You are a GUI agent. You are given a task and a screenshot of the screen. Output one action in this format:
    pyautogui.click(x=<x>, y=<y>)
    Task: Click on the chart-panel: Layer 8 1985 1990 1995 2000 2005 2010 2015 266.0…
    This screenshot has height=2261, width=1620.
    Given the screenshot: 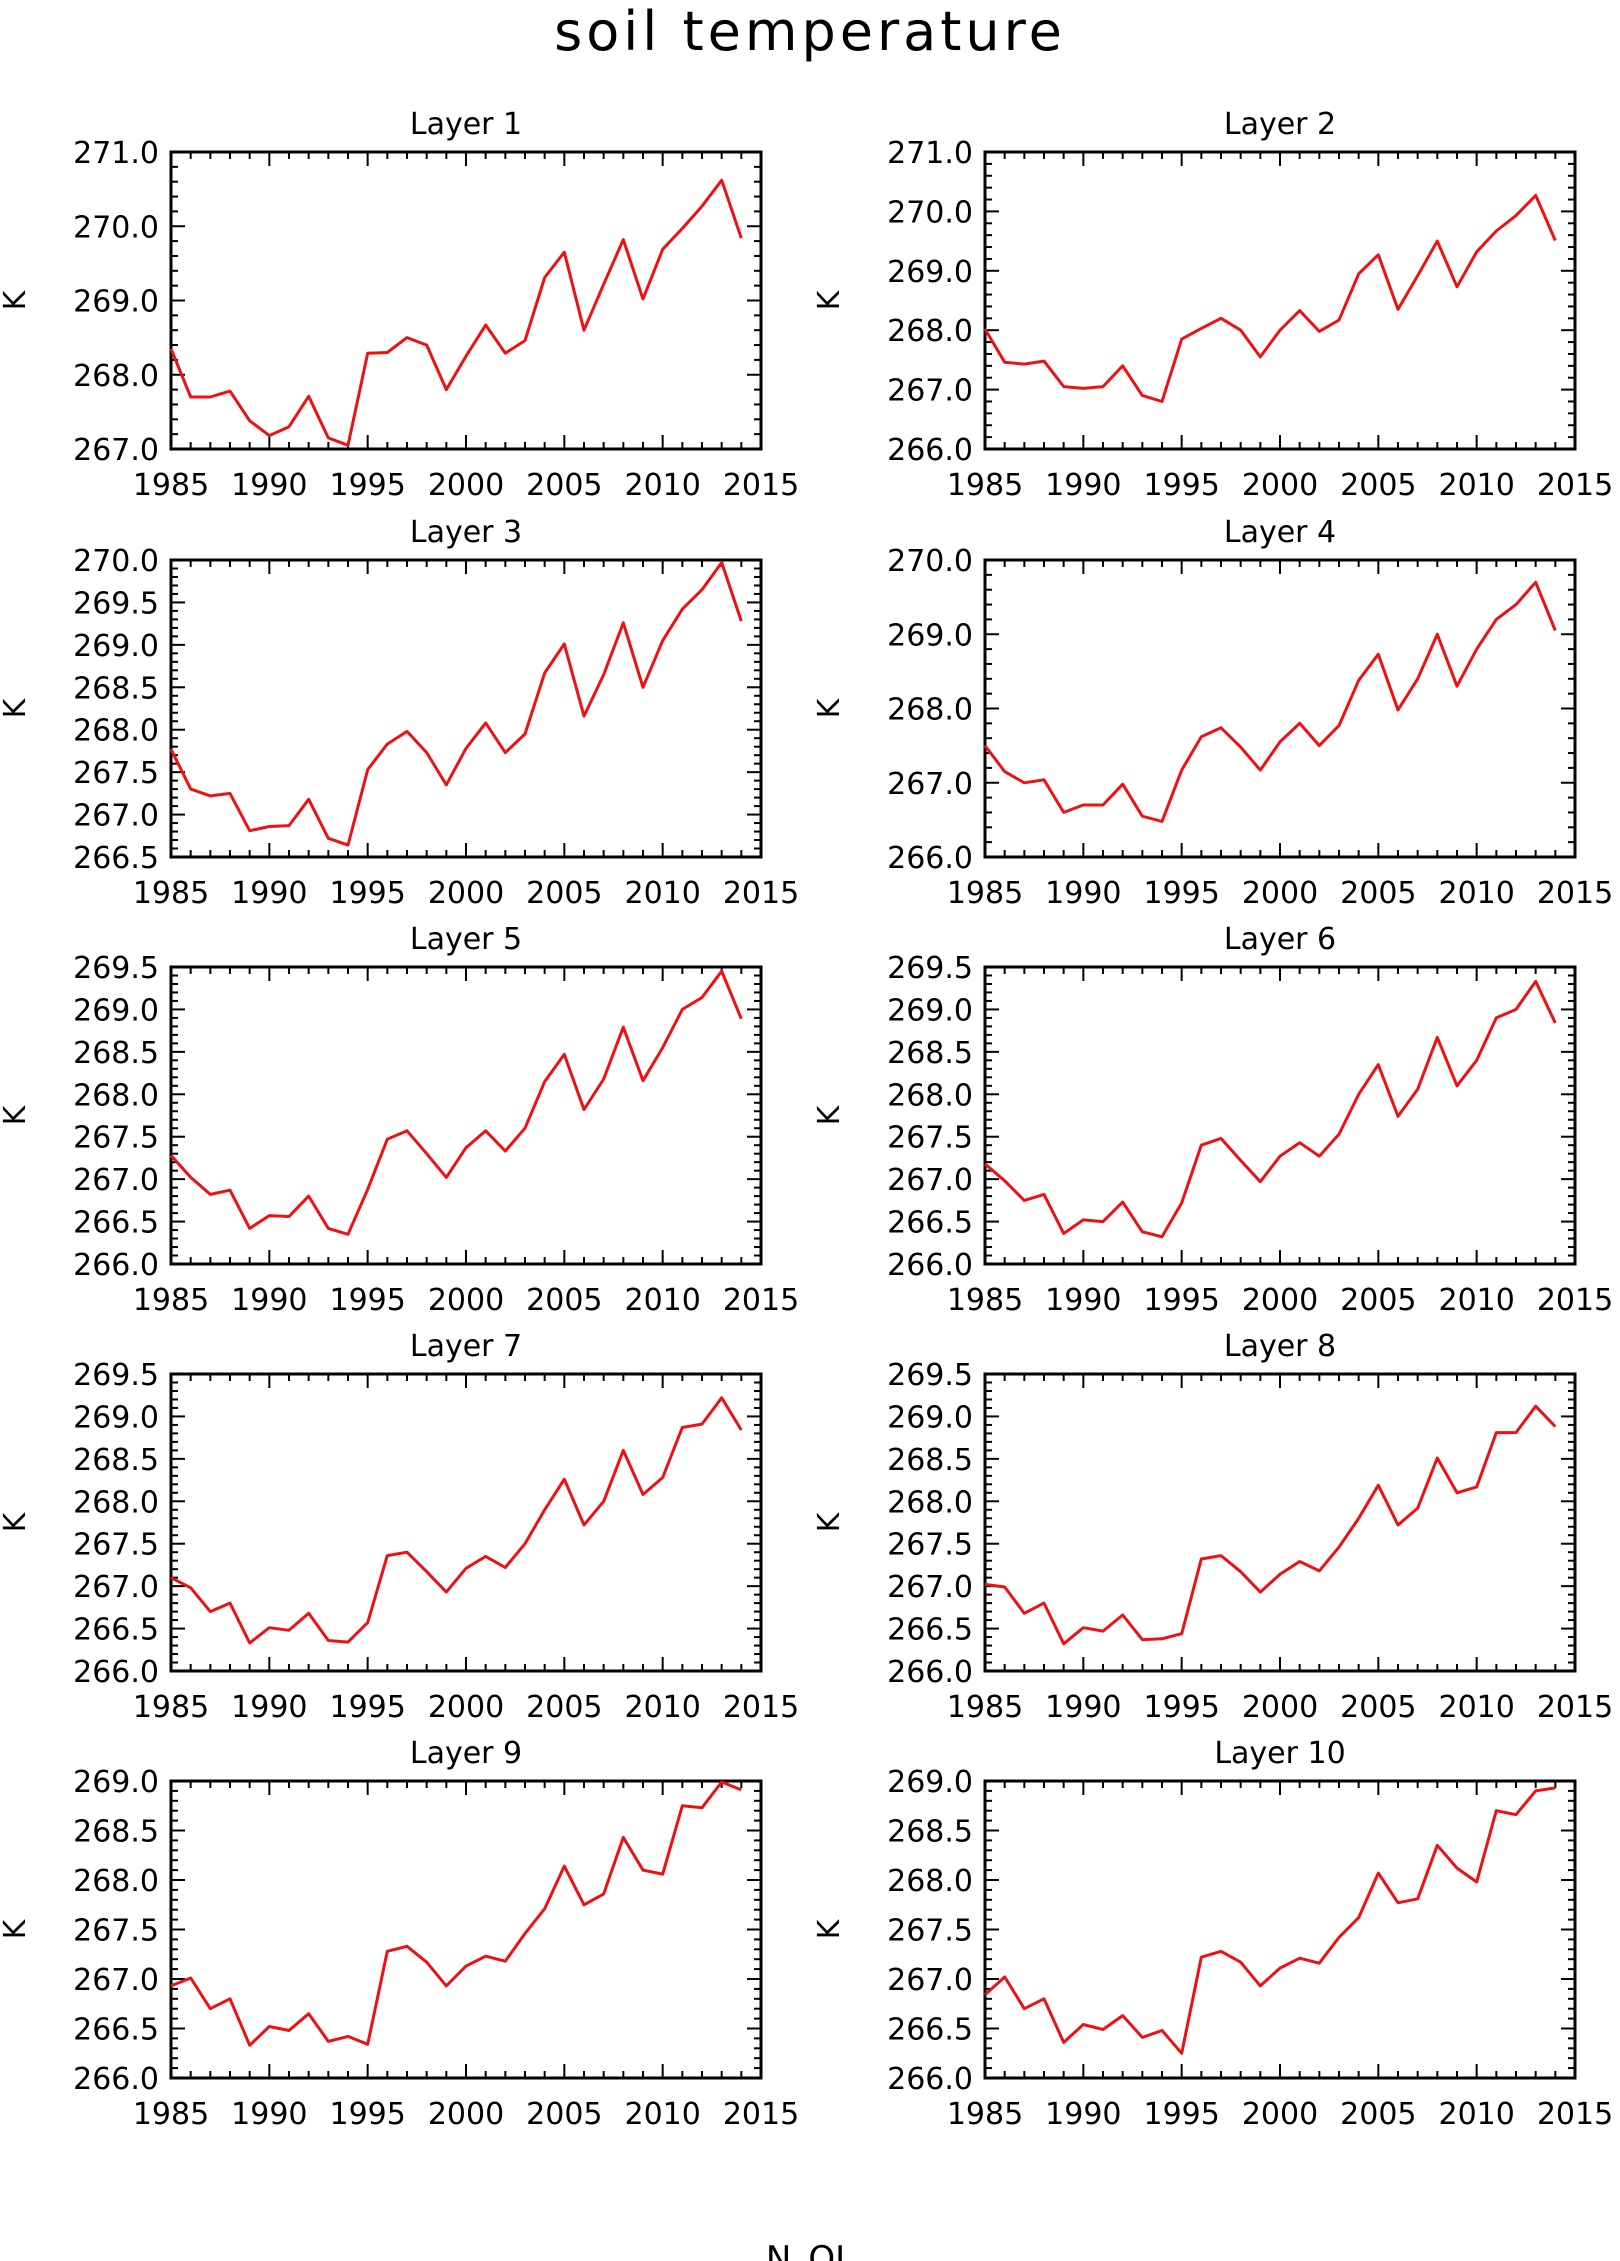 What is the action you would take?
    pyautogui.click(x=1212, y=1527)
    